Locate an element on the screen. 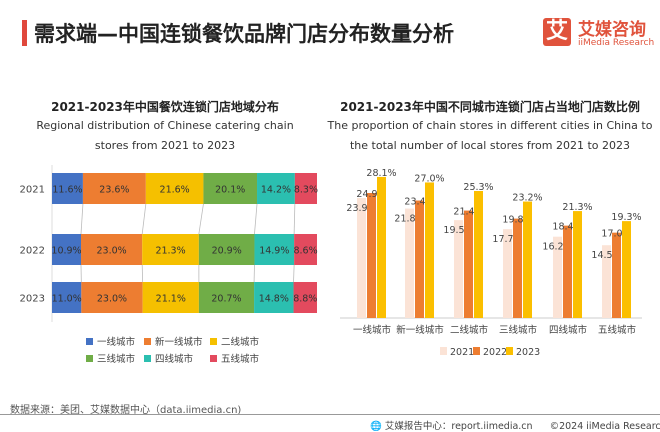  data-label: 21.1% is located at coordinates (171, 299).